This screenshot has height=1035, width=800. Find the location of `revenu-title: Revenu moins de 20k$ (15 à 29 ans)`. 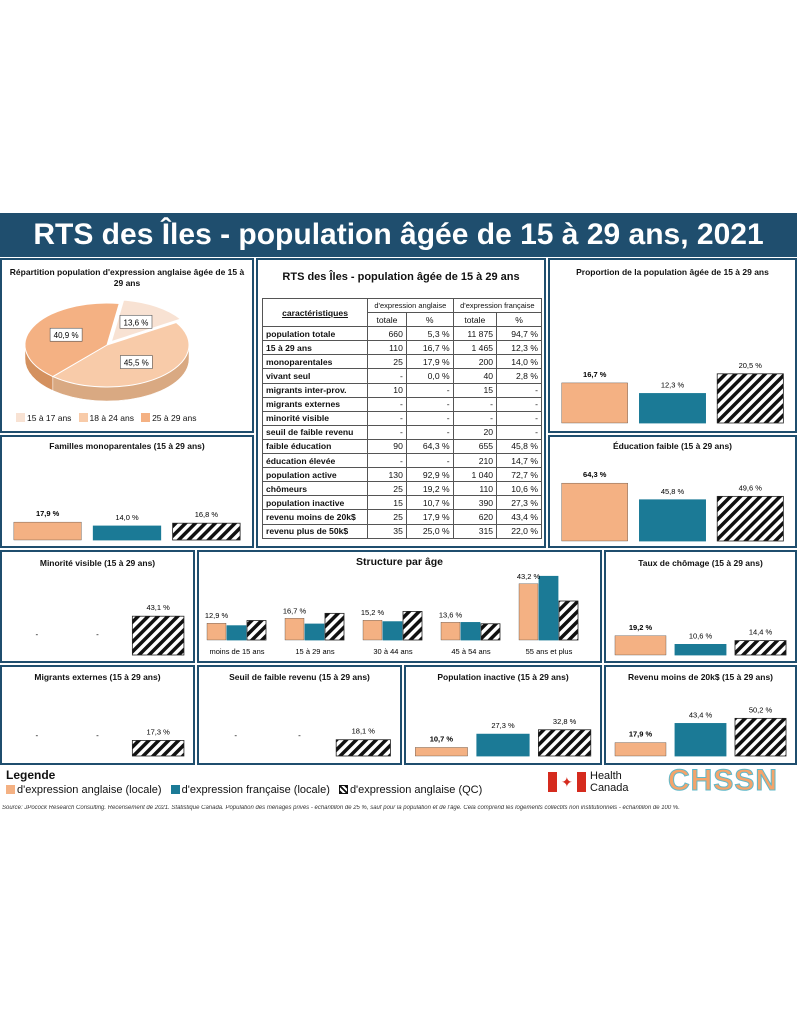

revenu-title: Revenu moins de 20k$ (15 à 29 ans) is located at coordinates (700, 677).